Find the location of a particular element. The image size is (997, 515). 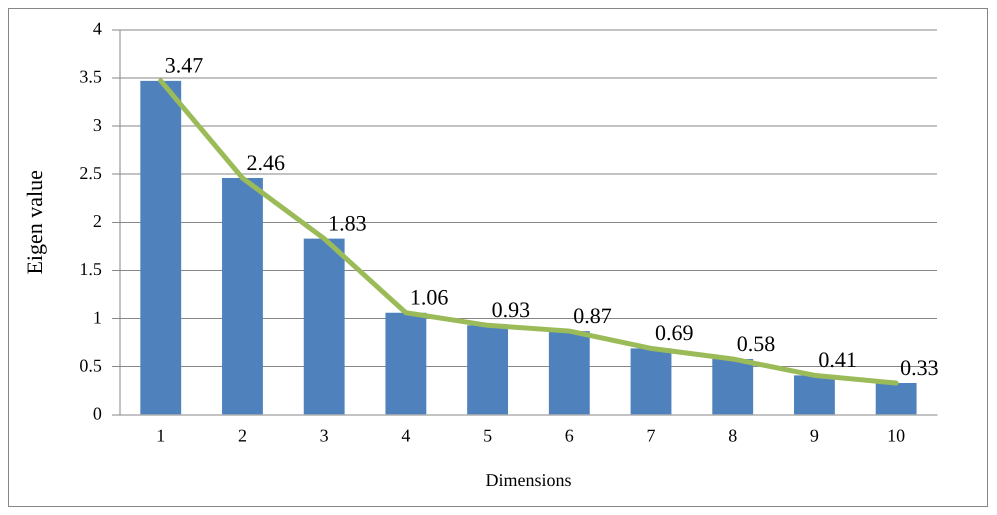

x-tick-label: 3 is located at coordinates (324, 435).